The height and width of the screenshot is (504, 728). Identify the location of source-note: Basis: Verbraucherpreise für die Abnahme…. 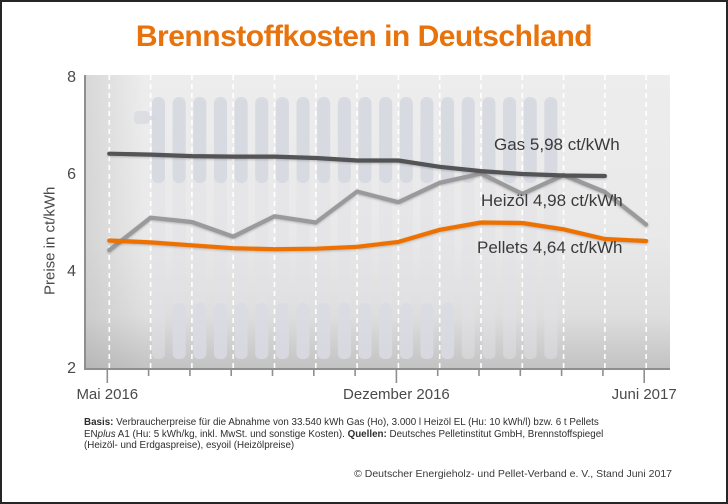
(378, 434).